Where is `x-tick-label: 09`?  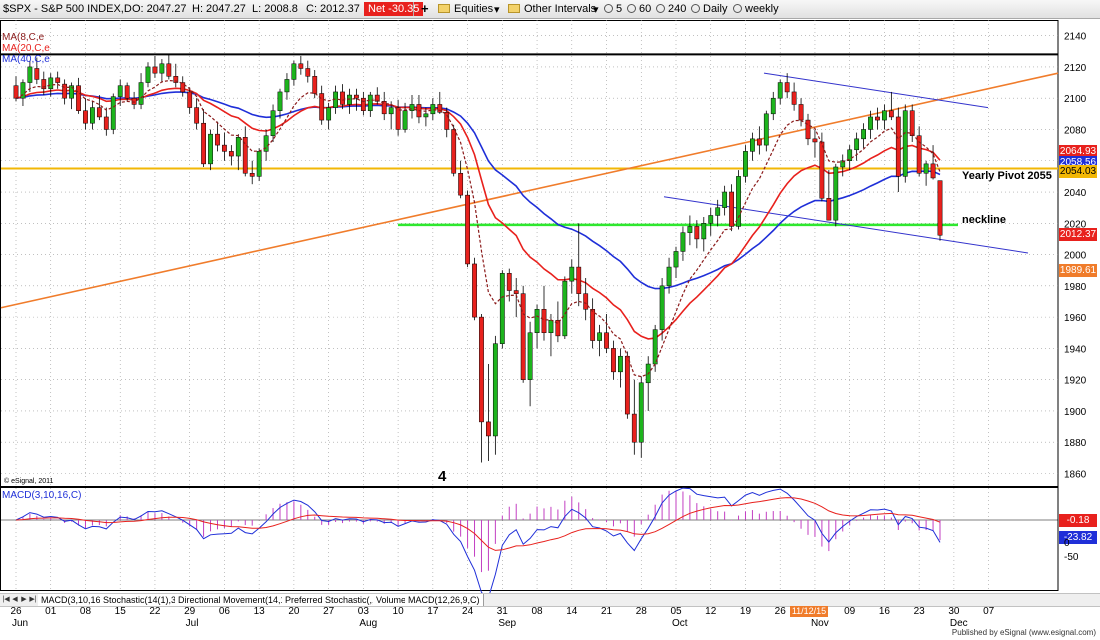
x-tick-label: 09 is located at coordinates (850, 611).